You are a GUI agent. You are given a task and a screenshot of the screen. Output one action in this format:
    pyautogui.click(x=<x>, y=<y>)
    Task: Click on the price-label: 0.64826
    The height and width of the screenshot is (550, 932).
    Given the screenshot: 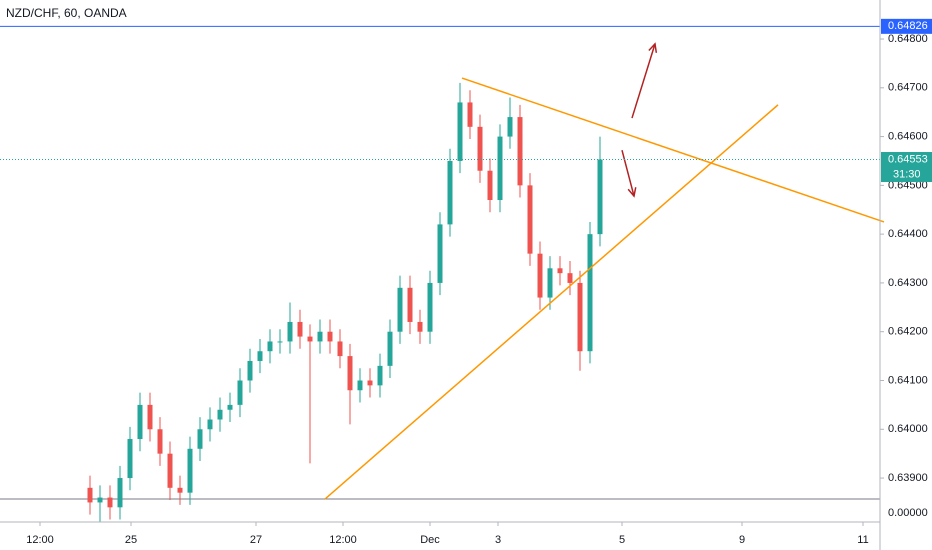 What is the action you would take?
    pyautogui.click(x=908, y=26)
    